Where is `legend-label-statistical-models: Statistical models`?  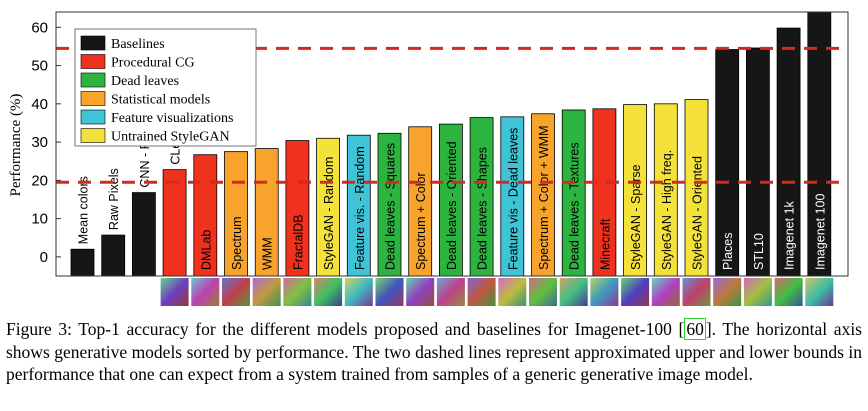
legend-label-statistical-models: Statistical models is located at coordinates (160, 100).